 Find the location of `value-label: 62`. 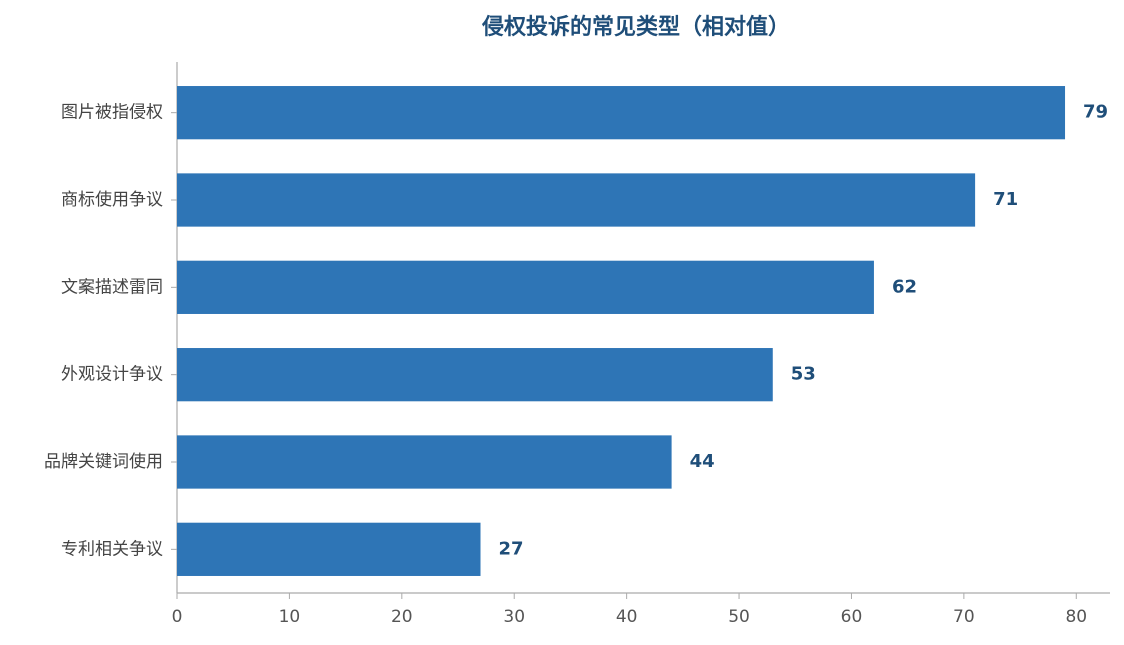

value-label: 62 is located at coordinates (904, 286).